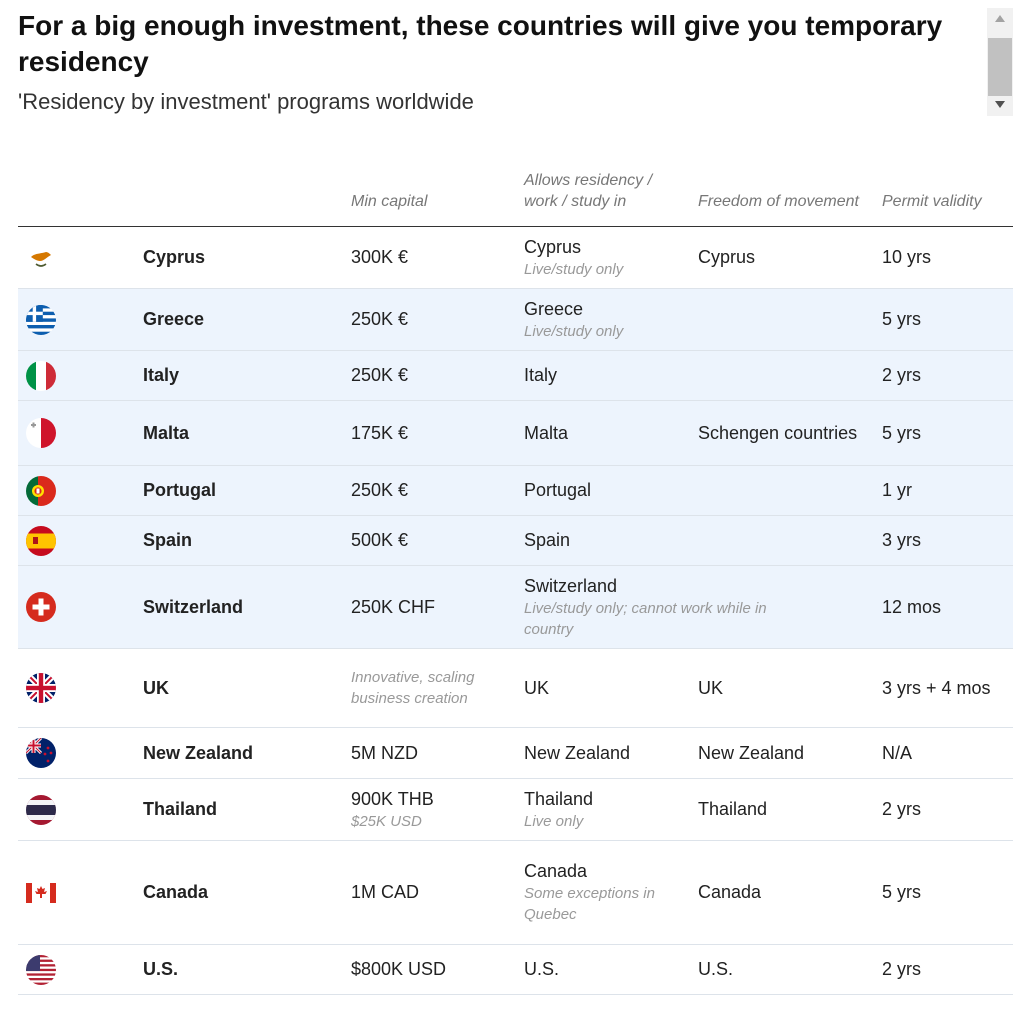  Describe the element at coordinates (577, 752) in the screenshot. I see `allows-value: New Zealand` at that location.